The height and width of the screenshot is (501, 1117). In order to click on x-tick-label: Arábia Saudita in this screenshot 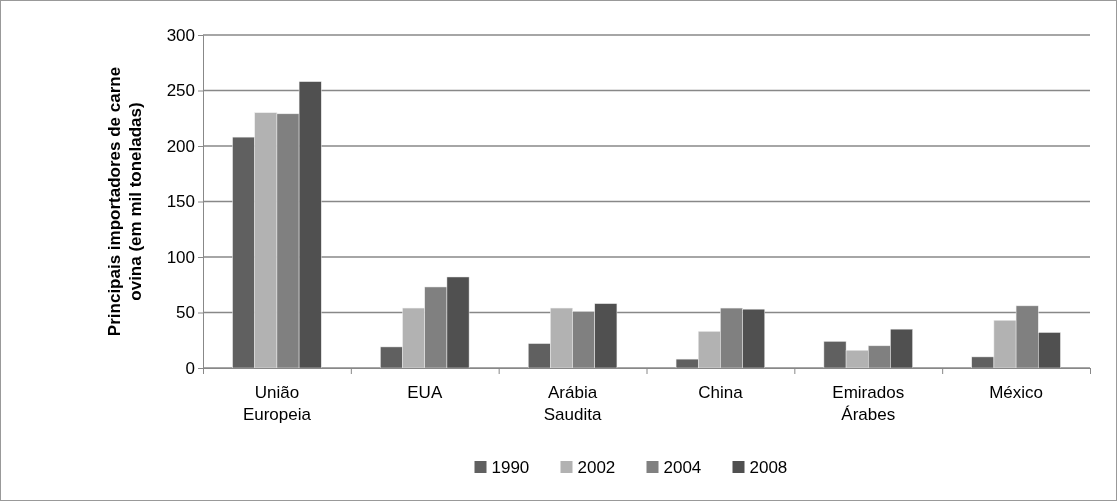, I will do `click(572, 403)`.